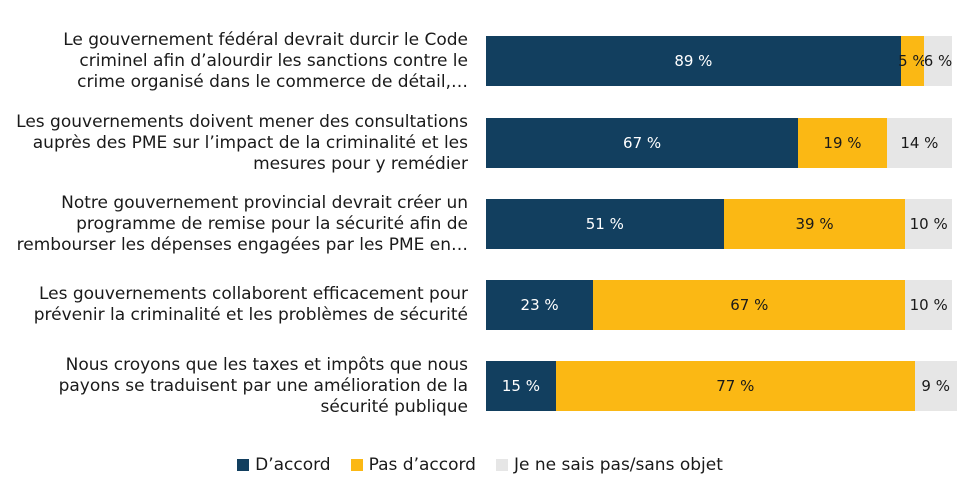 The width and height of the screenshot is (960, 494). I want to click on data-label-agree: 89 %, so click(693, 61).